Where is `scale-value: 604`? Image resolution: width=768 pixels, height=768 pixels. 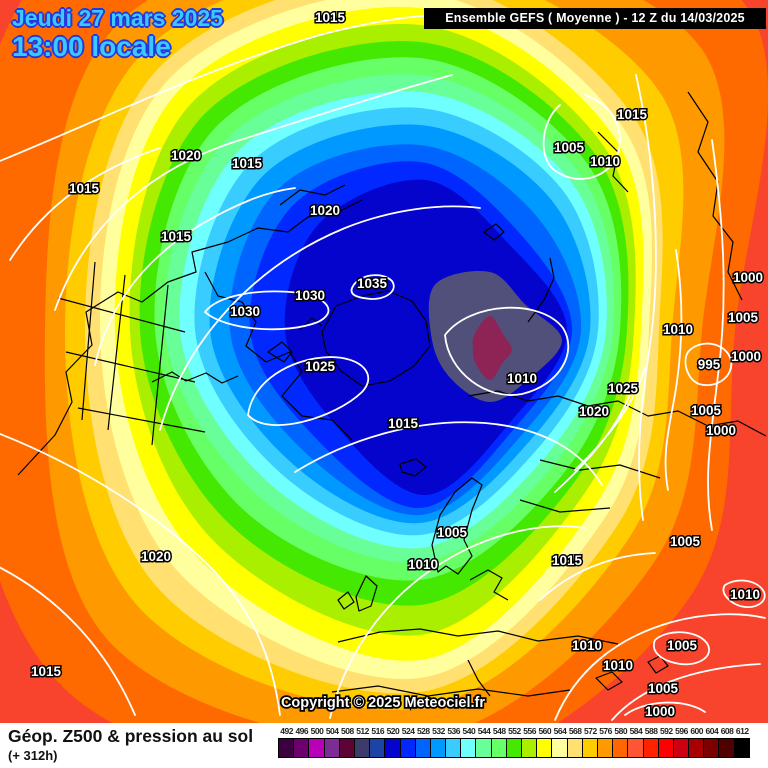 scale-value: 604 is located at coordinates (712, 731).